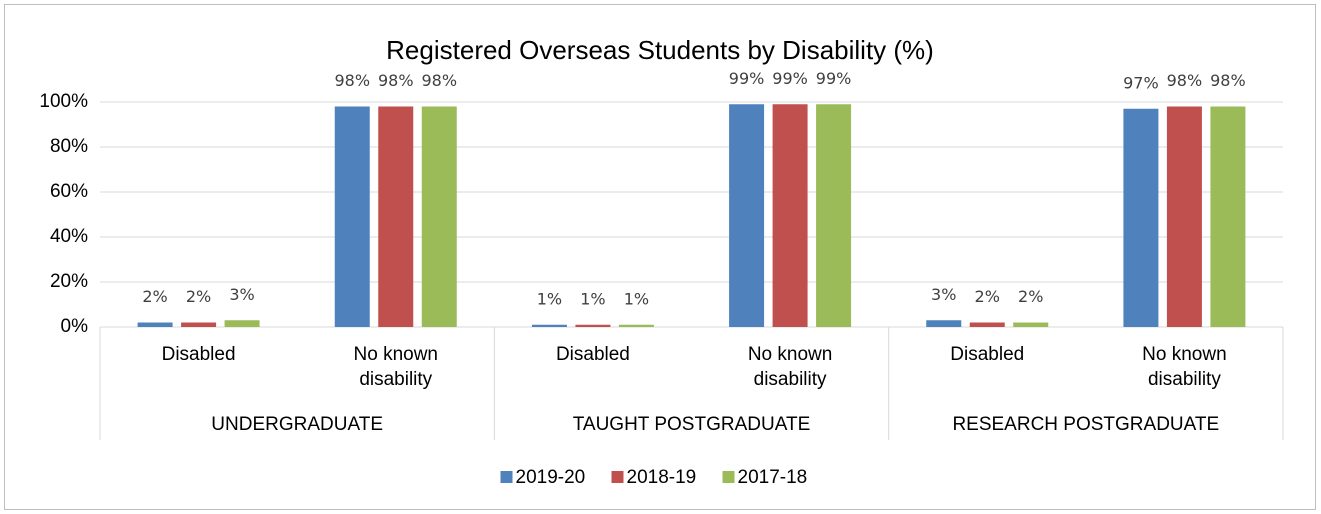 The width and height of the screenshot is (1321, 514). I want to click on legend-label: 2019-20, so click(551, 477).